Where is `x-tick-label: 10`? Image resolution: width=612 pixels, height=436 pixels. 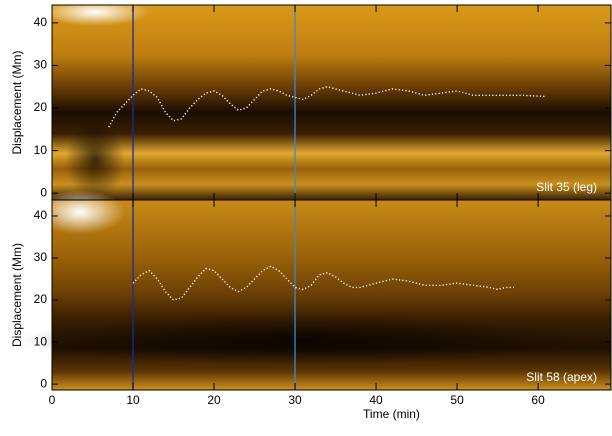
x-tick-label: 10 is located at coordinates (133, 400).